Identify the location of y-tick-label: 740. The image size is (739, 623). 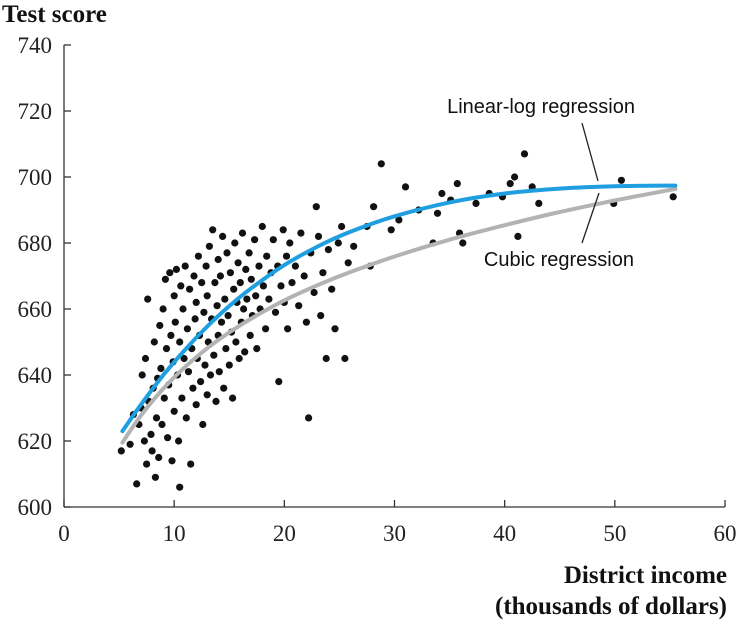
(35, 45).